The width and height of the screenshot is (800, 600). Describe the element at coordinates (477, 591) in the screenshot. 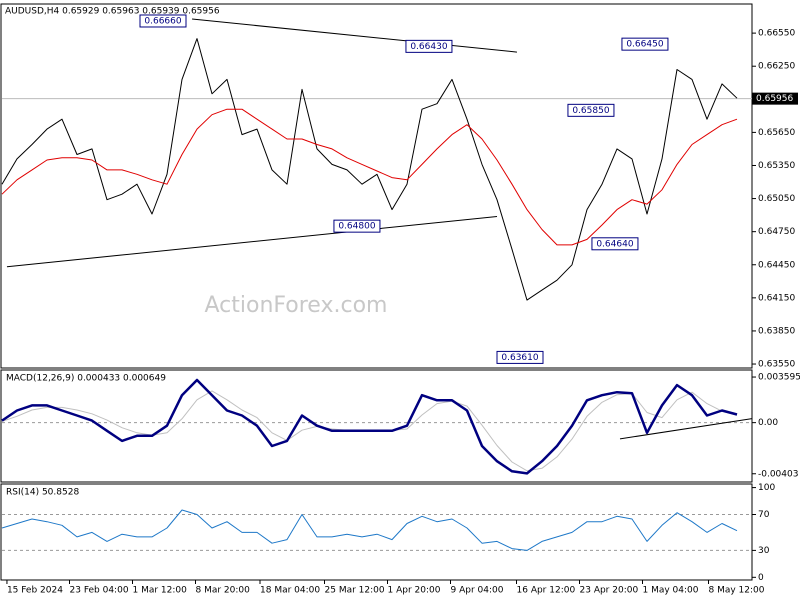

I see `x-tick-label: 9 Apr 04:00` at that location.